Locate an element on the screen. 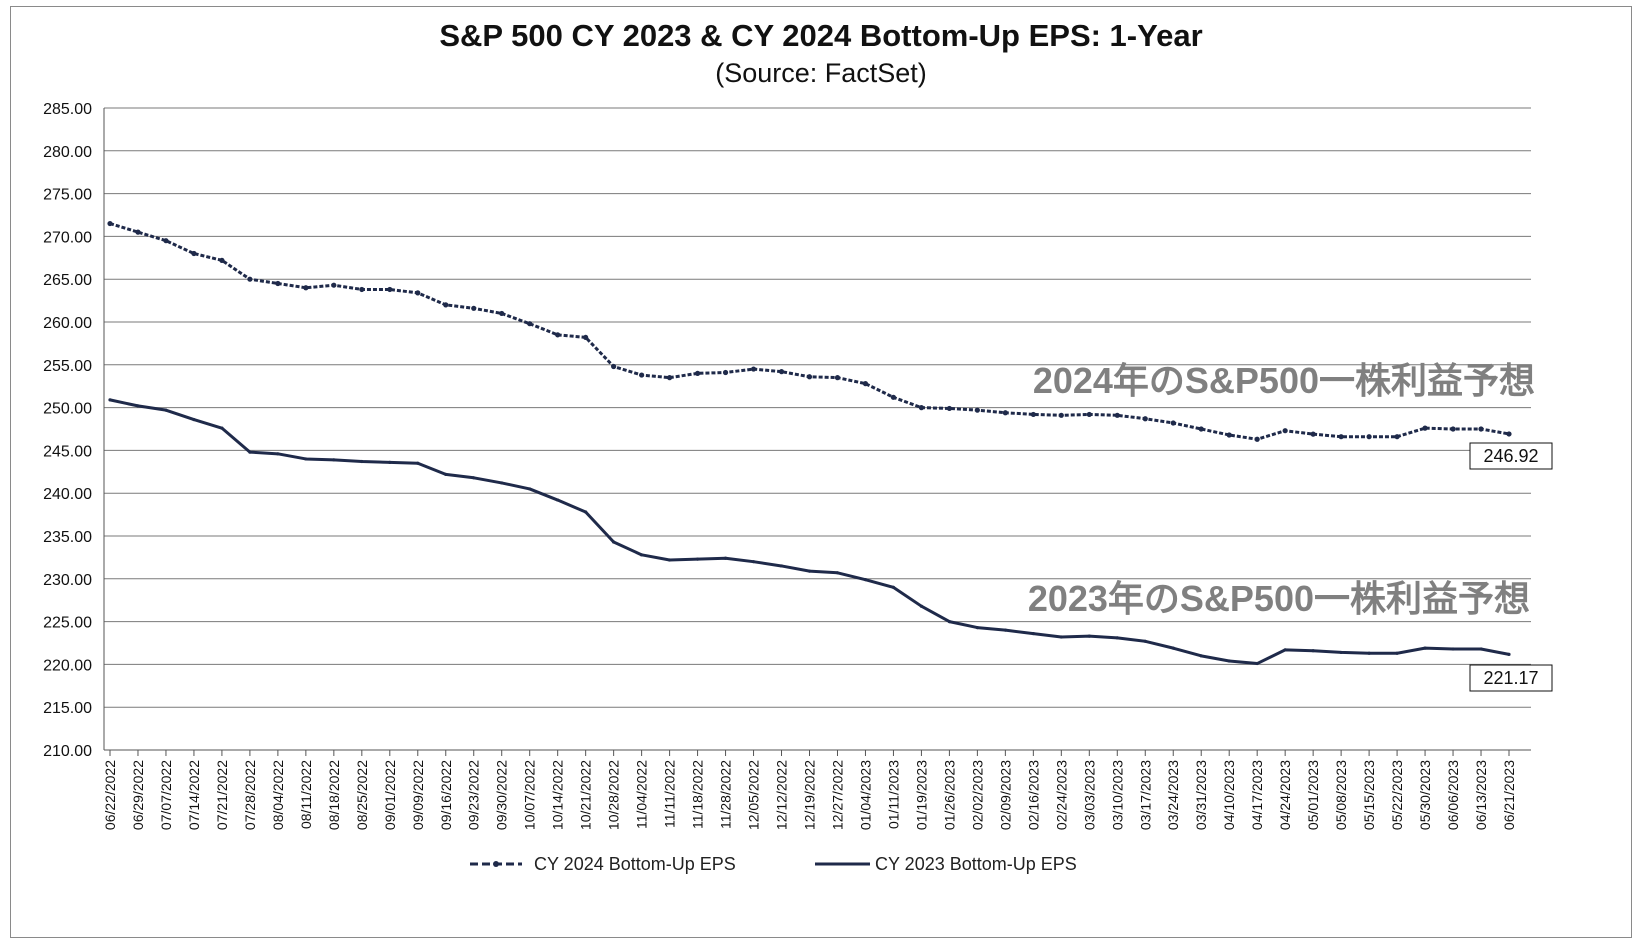  series-annotation: 2023年のS&P500一株利益予想 is located at coordinates (1279, 598).